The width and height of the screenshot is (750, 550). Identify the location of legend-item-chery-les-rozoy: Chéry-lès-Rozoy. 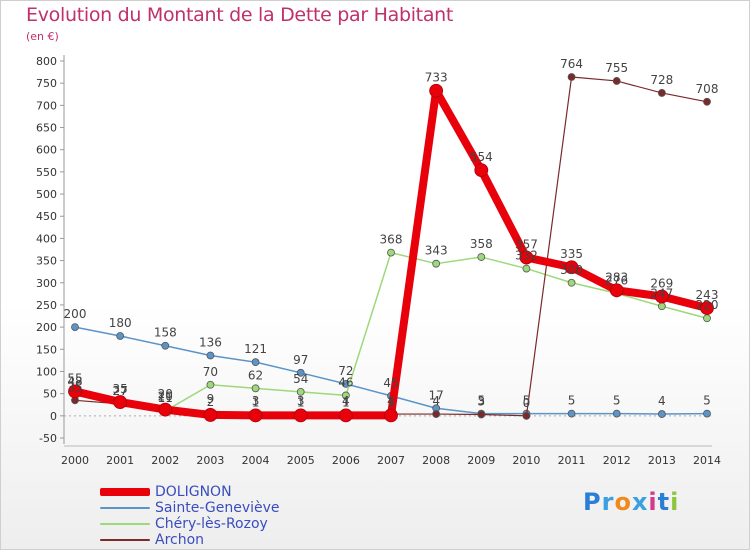
(190, 524).